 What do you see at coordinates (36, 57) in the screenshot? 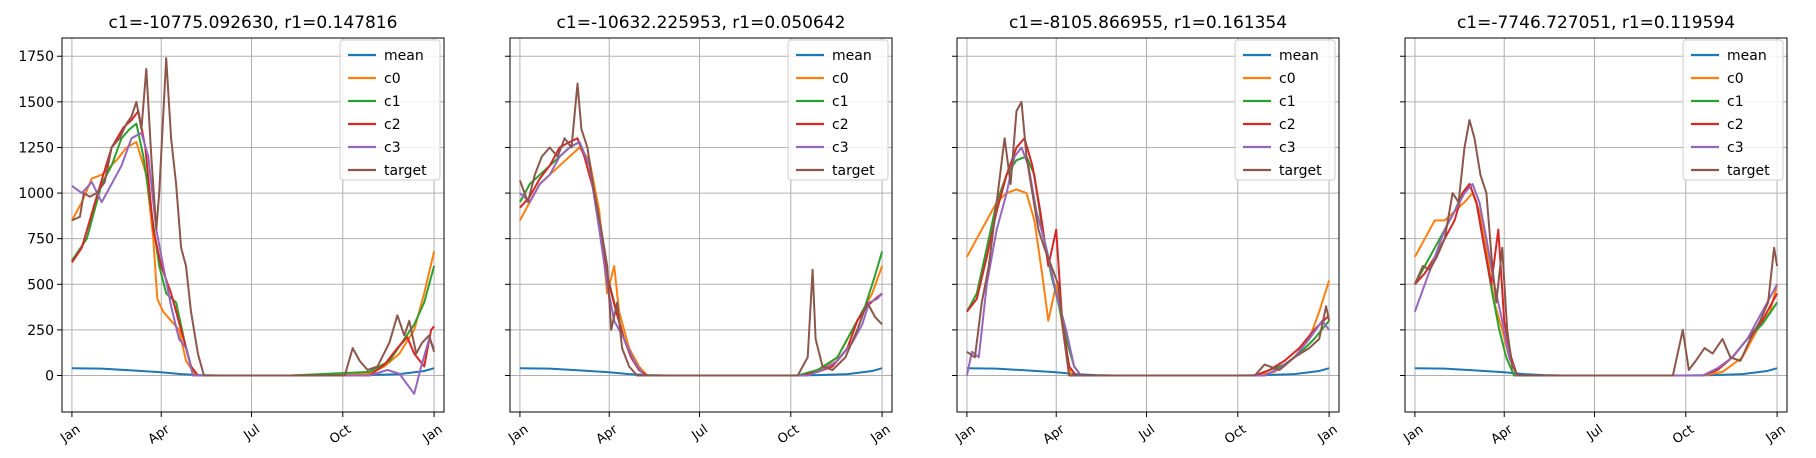
I see `y-tick-label: 1750` at bounding box center [36, 57].